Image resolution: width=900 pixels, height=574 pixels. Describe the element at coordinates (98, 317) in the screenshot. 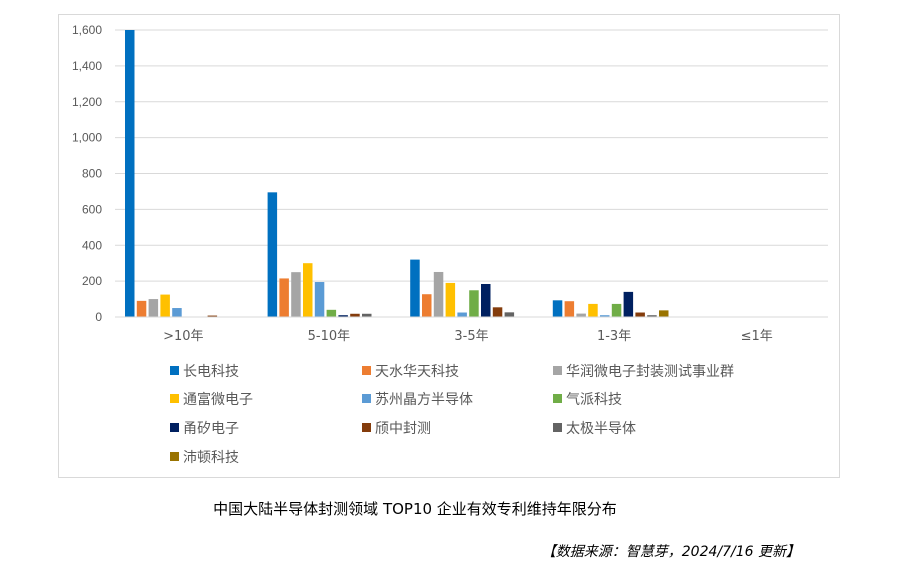

I see `y-tick-label: 0` at that location.